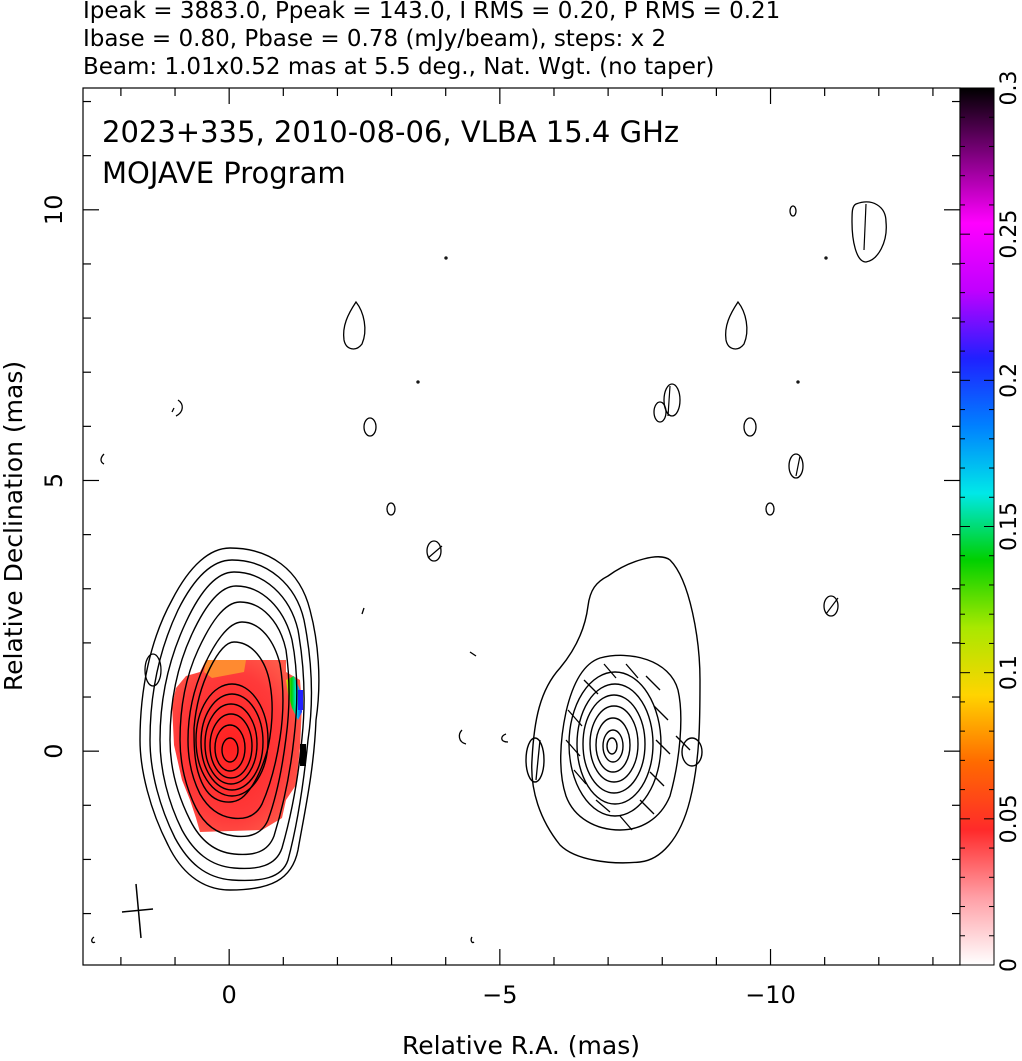  Describe the element at coordinates (1009, 672) in the screenshot. I see `colorbar-tick-label: 0.1` at that location.